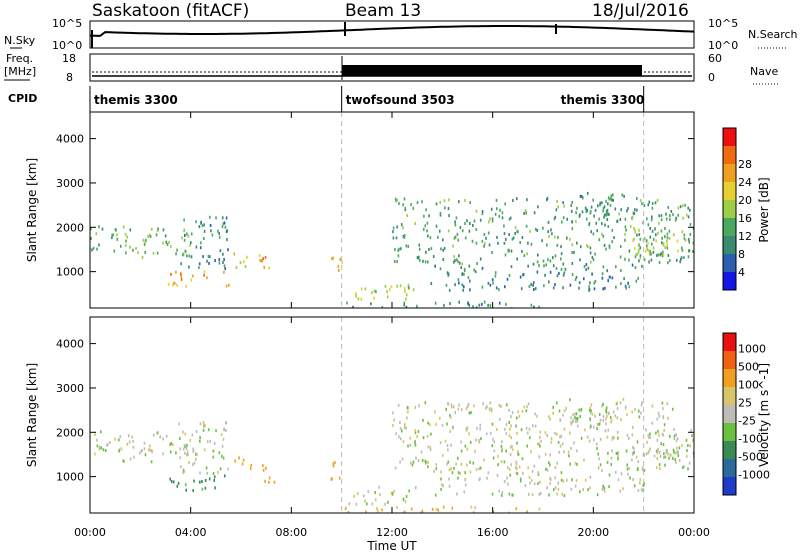 This screenshot has height=554, width=800. Describe the element at coordinates (70, 139) in the screenshot. I see `y-tick-label: 4000` at that location.